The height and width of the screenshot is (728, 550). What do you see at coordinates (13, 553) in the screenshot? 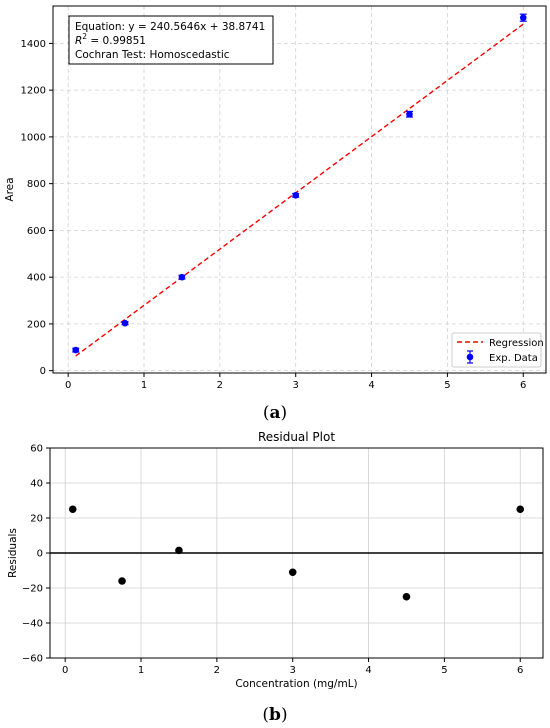
I see `b-y-axis-label: Residuals` at bounding box center [13, 553].